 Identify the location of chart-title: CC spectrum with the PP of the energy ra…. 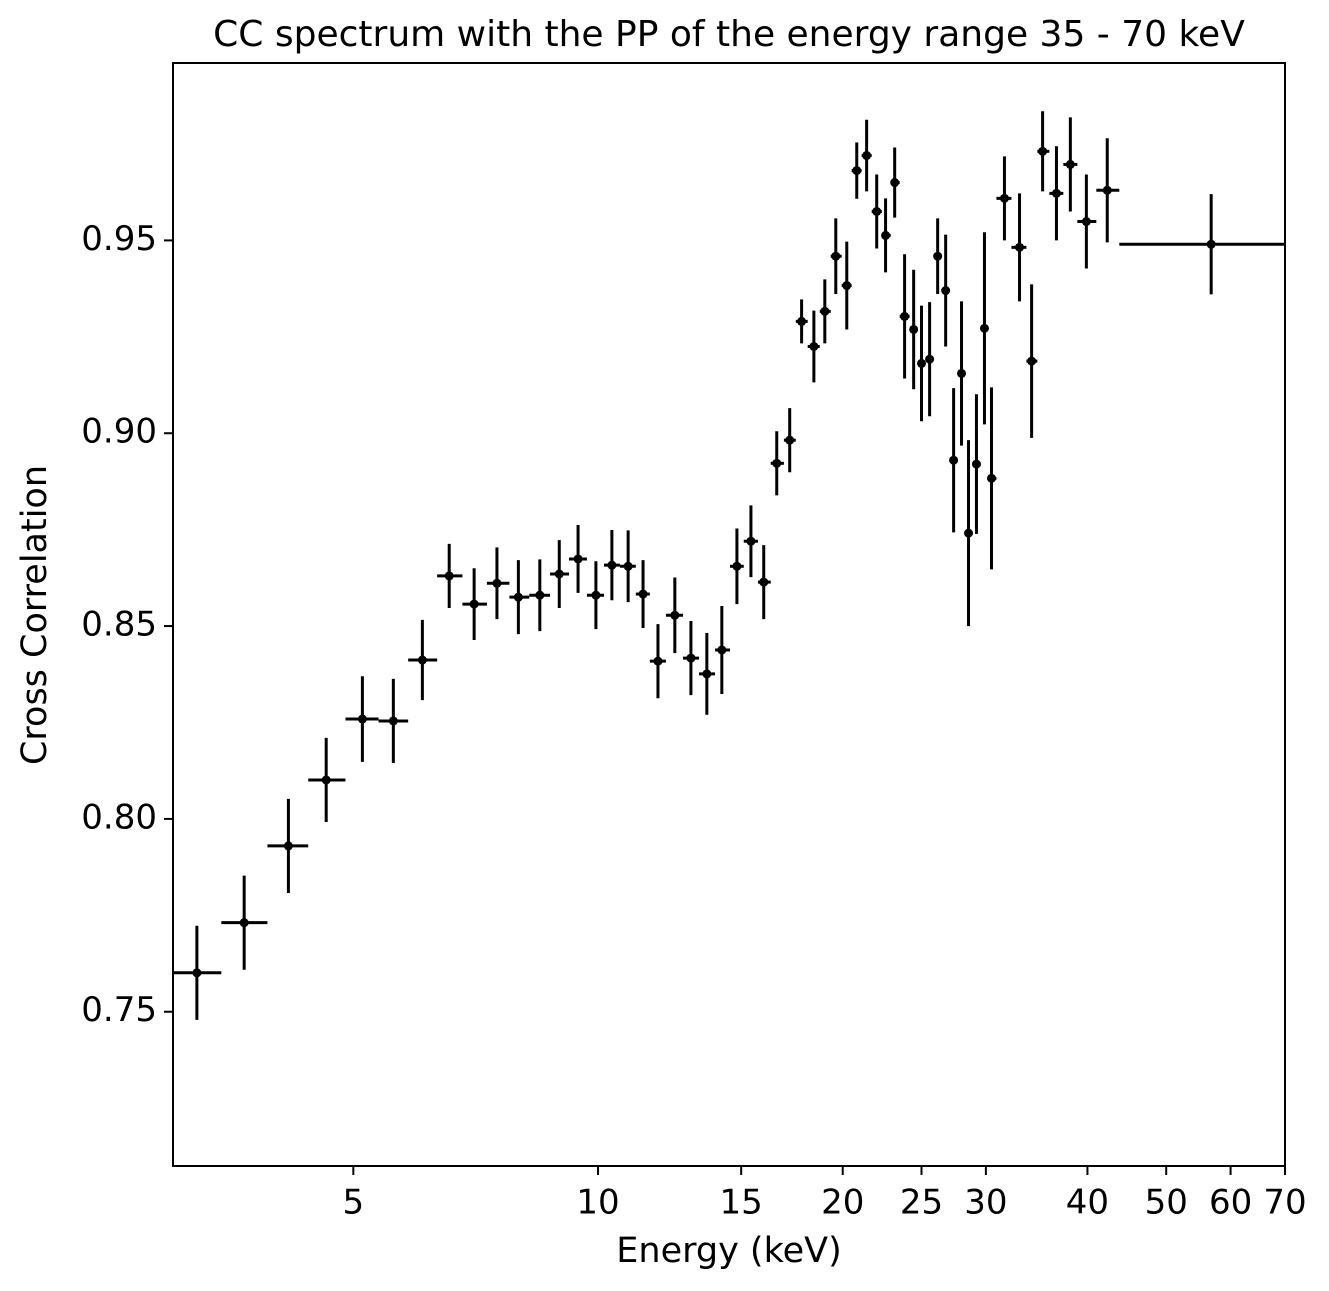
(729, 34).